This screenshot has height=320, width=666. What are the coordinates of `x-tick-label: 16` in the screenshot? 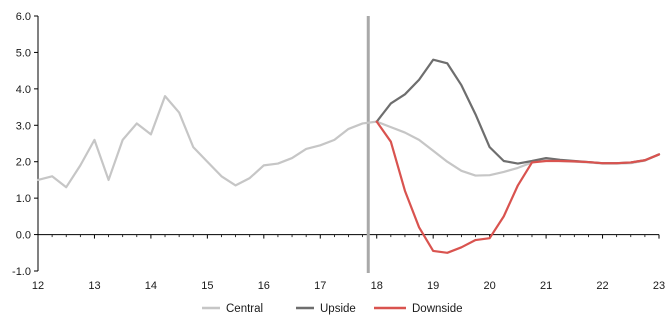 It's located at (264, 286).